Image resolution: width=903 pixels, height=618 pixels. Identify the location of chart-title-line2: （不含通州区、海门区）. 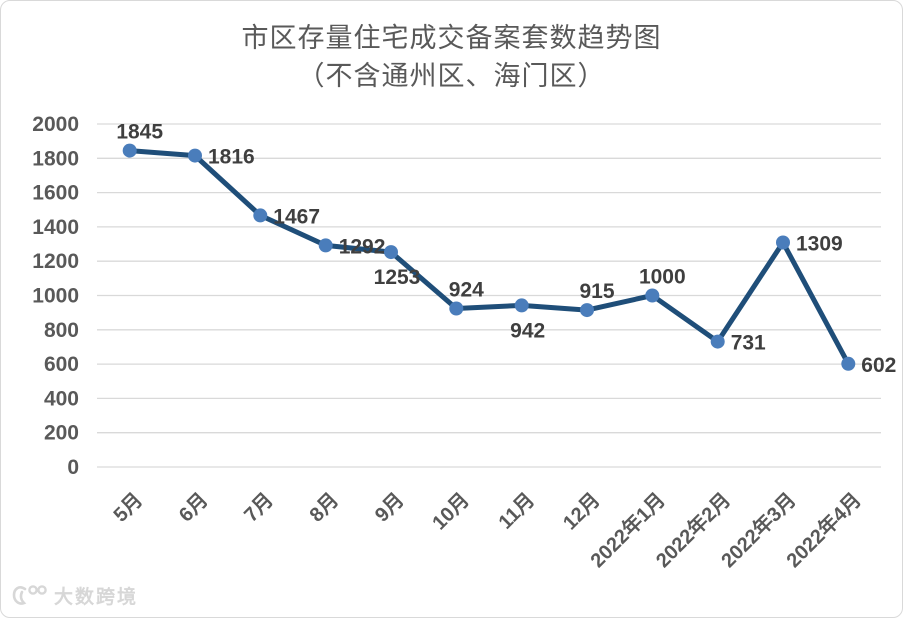
(451, 76).